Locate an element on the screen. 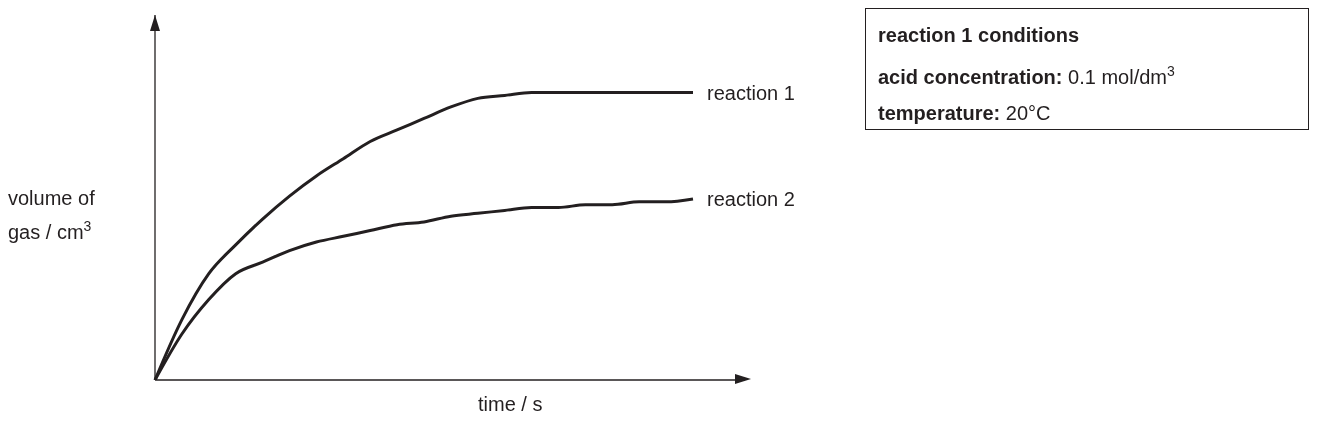 Image resolution: width=1320 pixels, height=423 pixels. series-label: reaction 1 is located at coordinates (751, 92).